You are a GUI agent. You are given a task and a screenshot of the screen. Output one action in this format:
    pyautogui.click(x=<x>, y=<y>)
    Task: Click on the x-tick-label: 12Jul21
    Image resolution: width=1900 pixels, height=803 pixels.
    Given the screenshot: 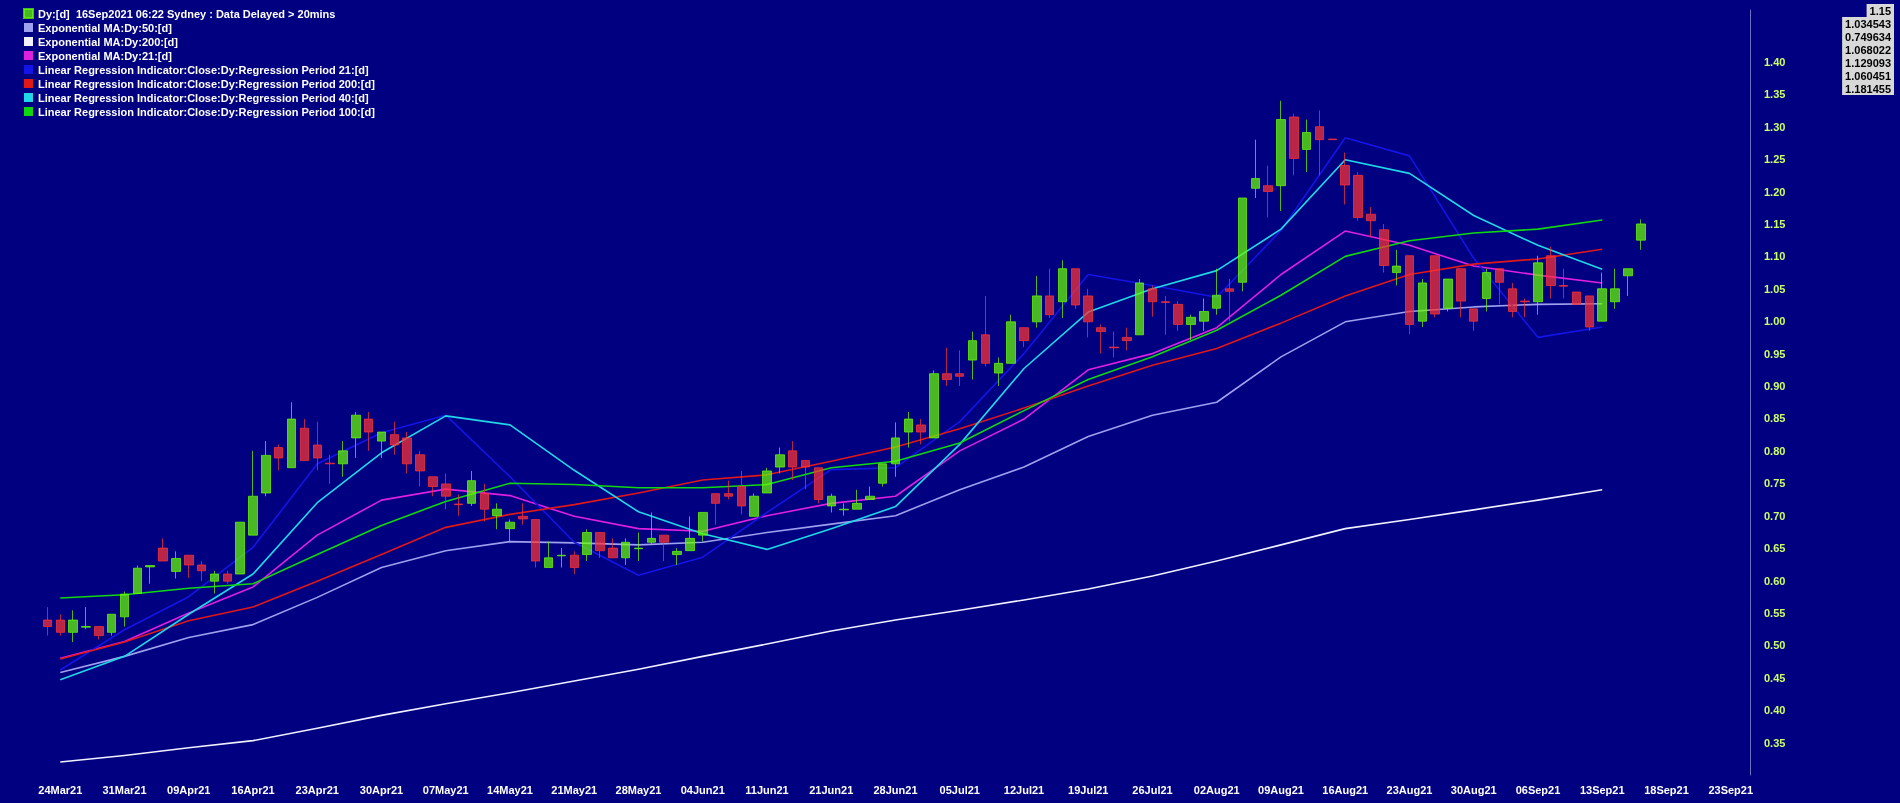 What is the action you would take?
    pyautogui.click(x=1024, y=789)
    